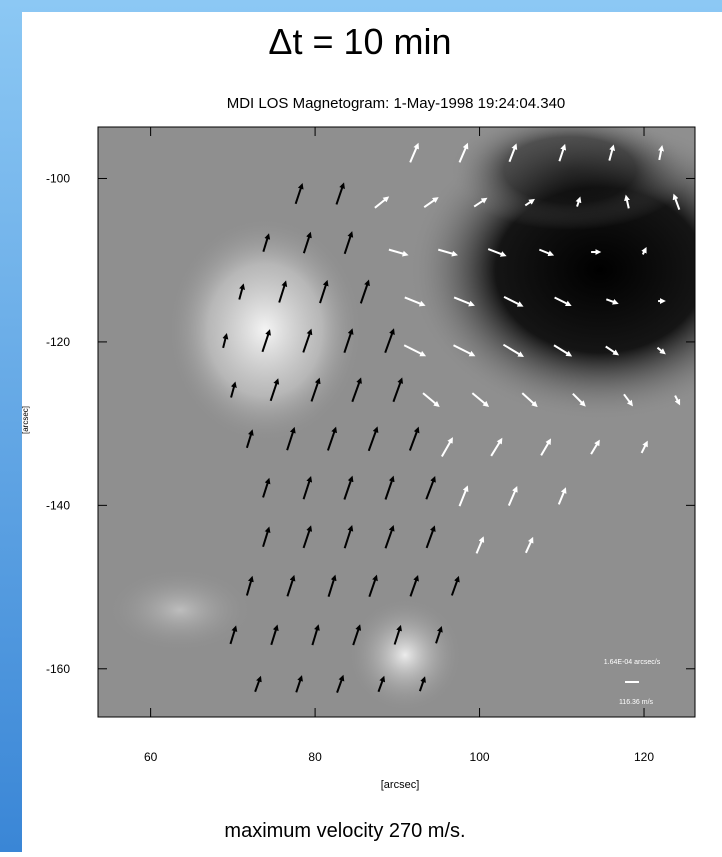  I want to click on negative-polarity, so click(570, 178).